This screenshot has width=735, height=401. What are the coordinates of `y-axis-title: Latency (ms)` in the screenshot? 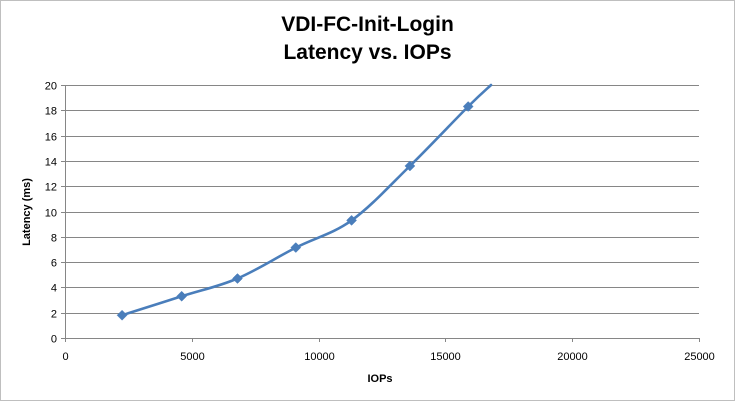 It's located at (27, 212).